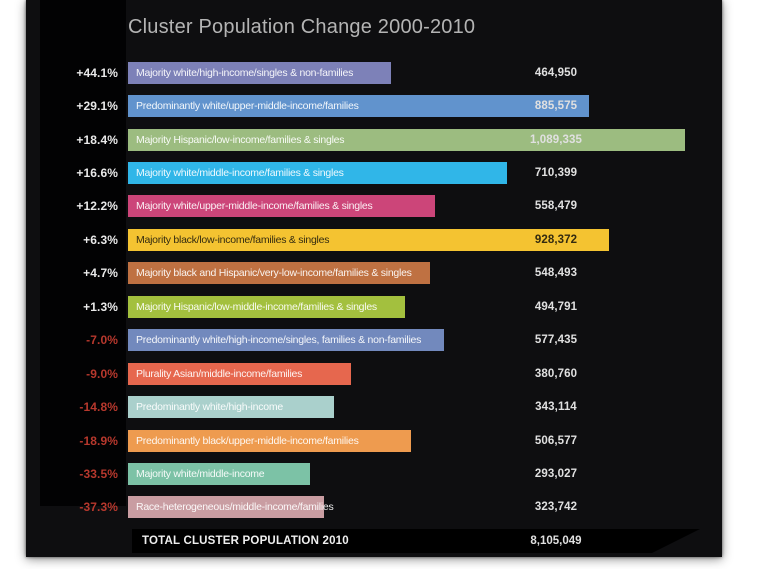 The width and height of the screenshot is (768, 569). I want to click on population-value: 323,742, so click(556, 507).